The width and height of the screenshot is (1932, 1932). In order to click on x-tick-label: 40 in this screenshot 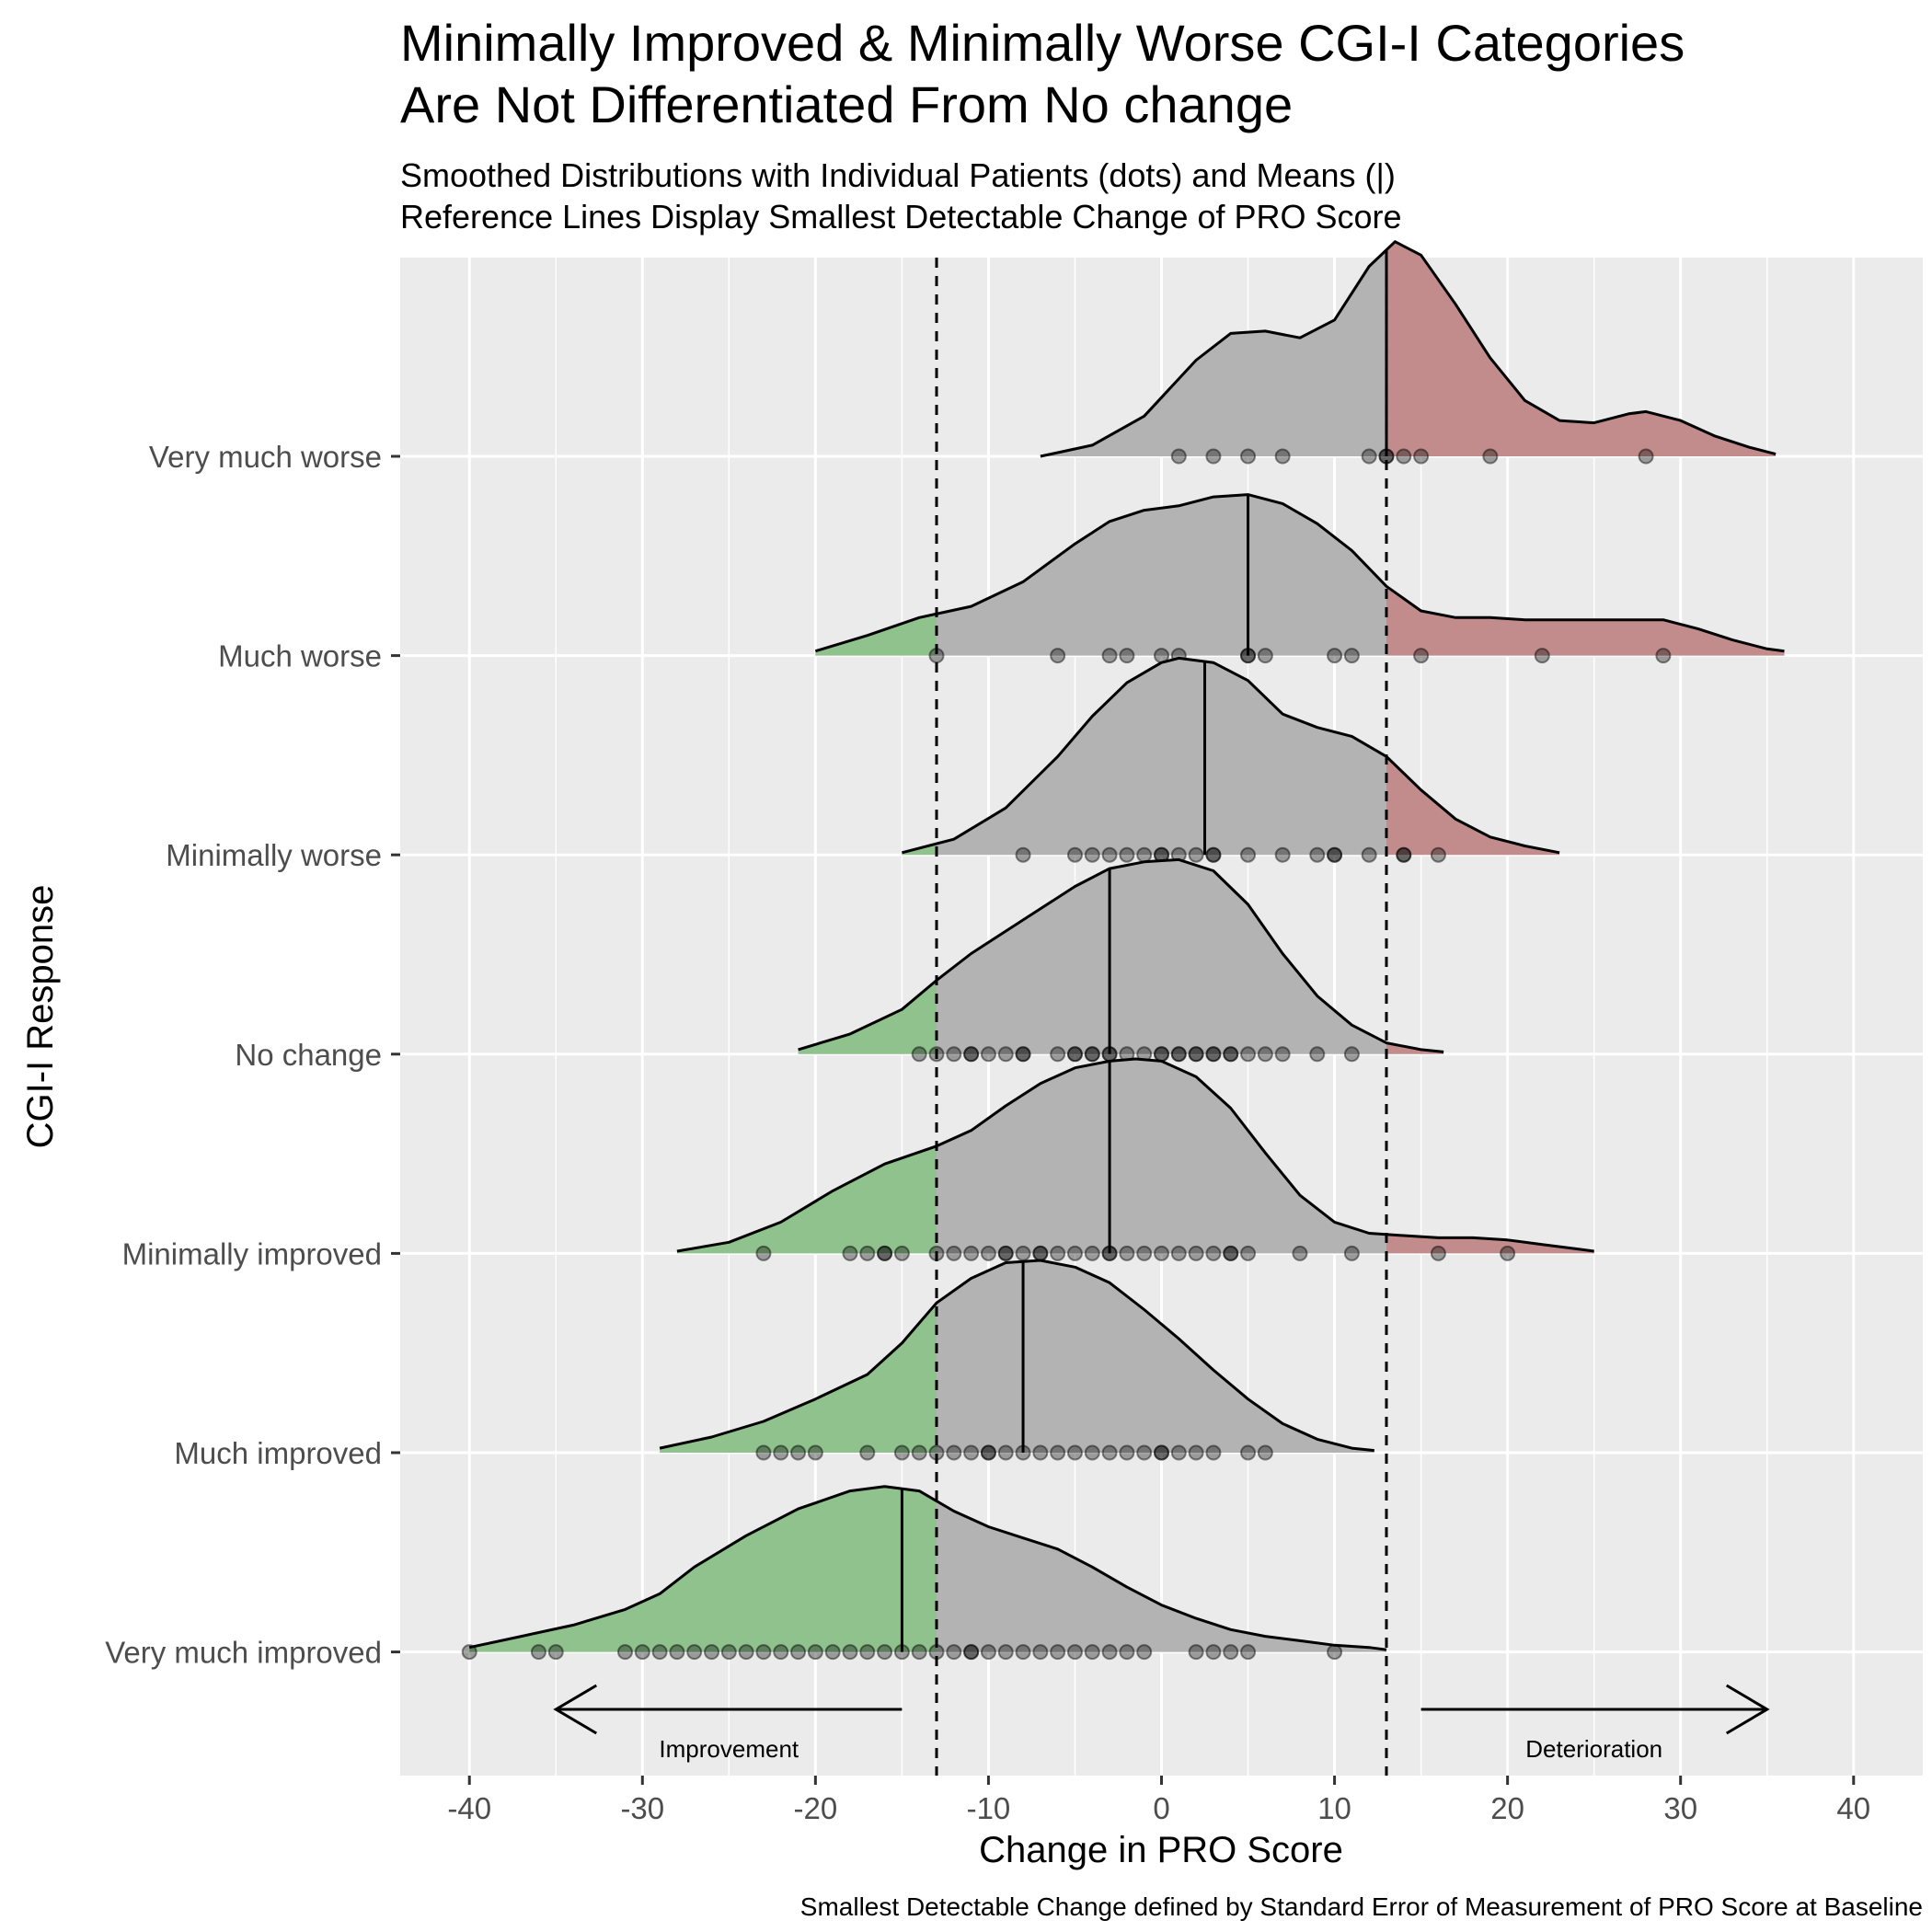, I will do `click(1853, 1808)`.